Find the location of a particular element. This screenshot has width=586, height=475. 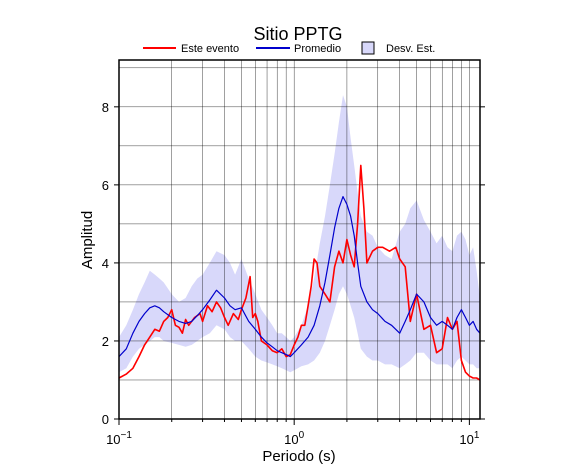

legend: Este evento Promedio Desv. Est. is located at coordinates (289, 48).